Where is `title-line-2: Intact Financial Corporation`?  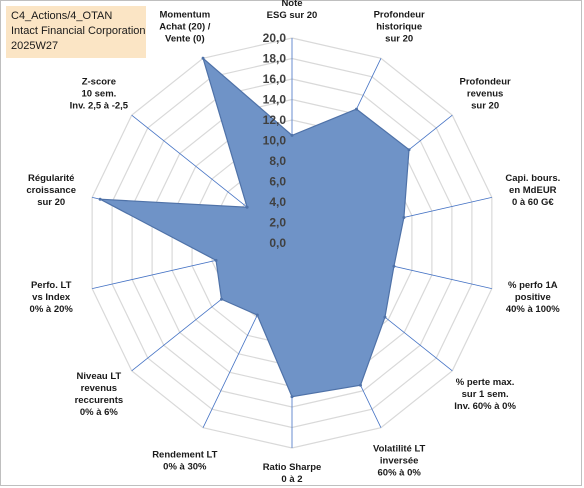 title-line-2: Intact Financial Corporation is located at coordinates (78, 31).